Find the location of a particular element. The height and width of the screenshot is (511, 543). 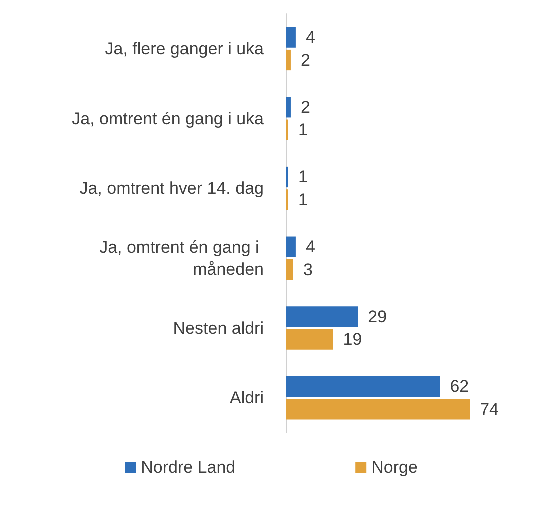

legend-label: Nordre Land is located at coordinates (188, 467).